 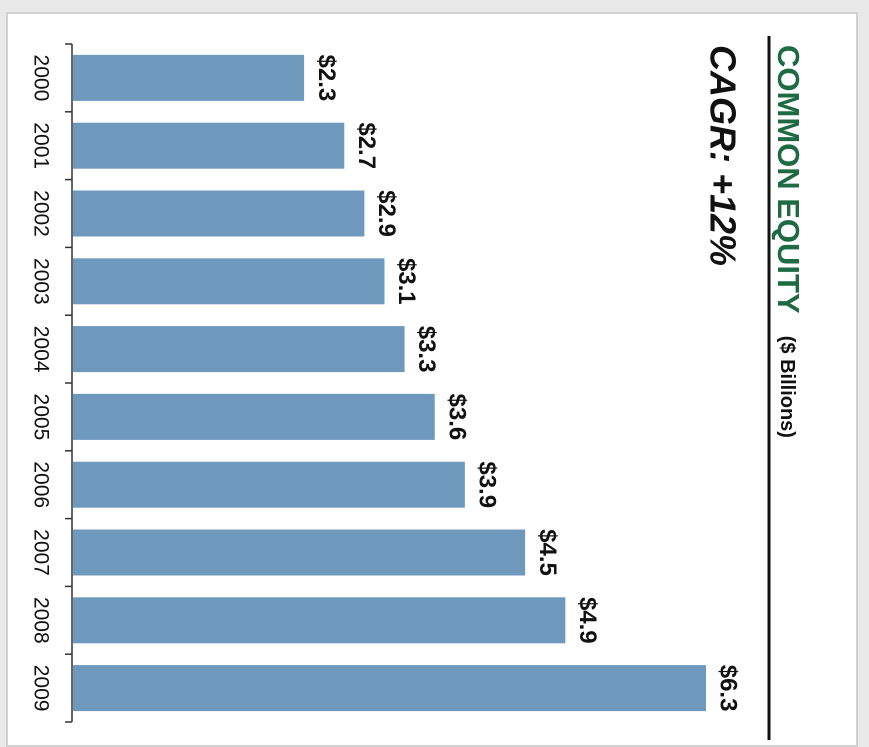 I want to click on value-label-2007: $4.5, so click(x=547, y=552).